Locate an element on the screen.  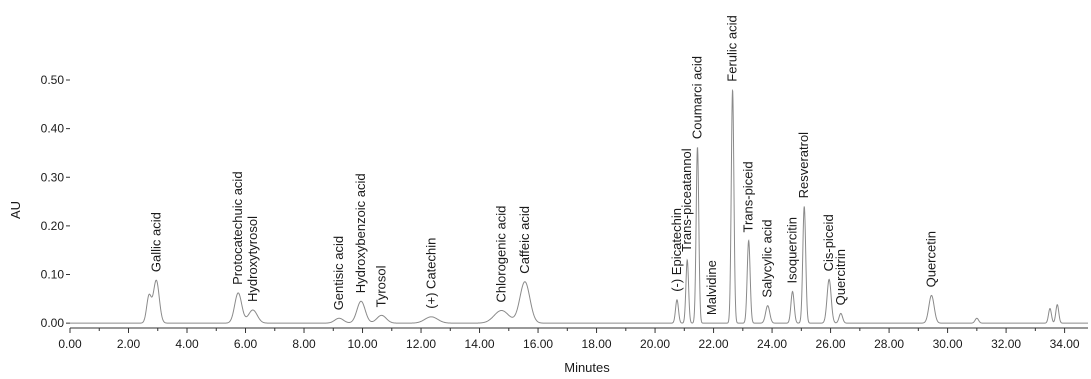
x-tick-label: 16.00 is located at coordinates (538, 344).